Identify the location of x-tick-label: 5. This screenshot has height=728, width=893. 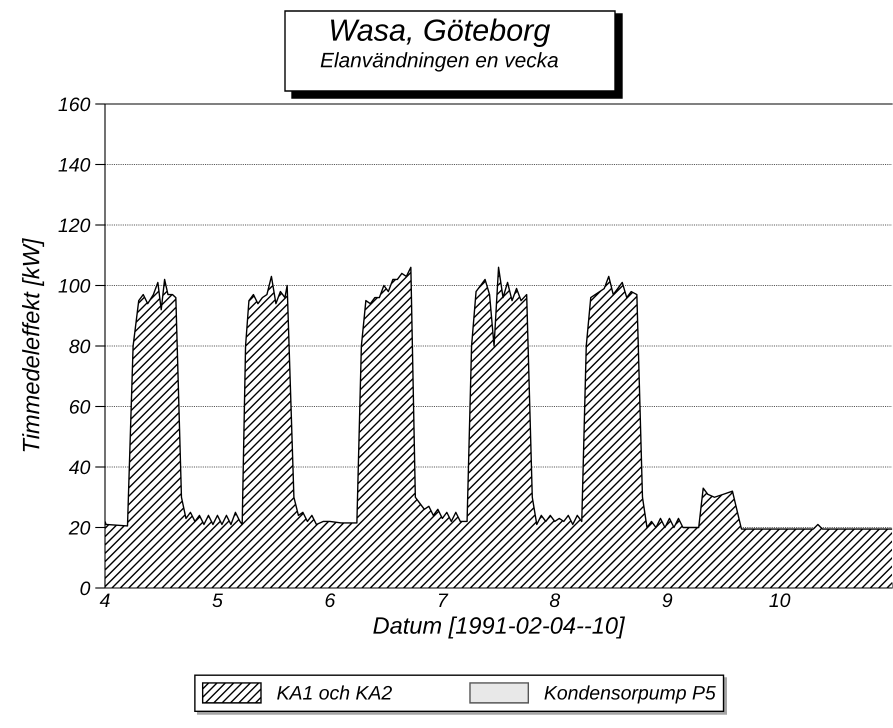
(217, 601).